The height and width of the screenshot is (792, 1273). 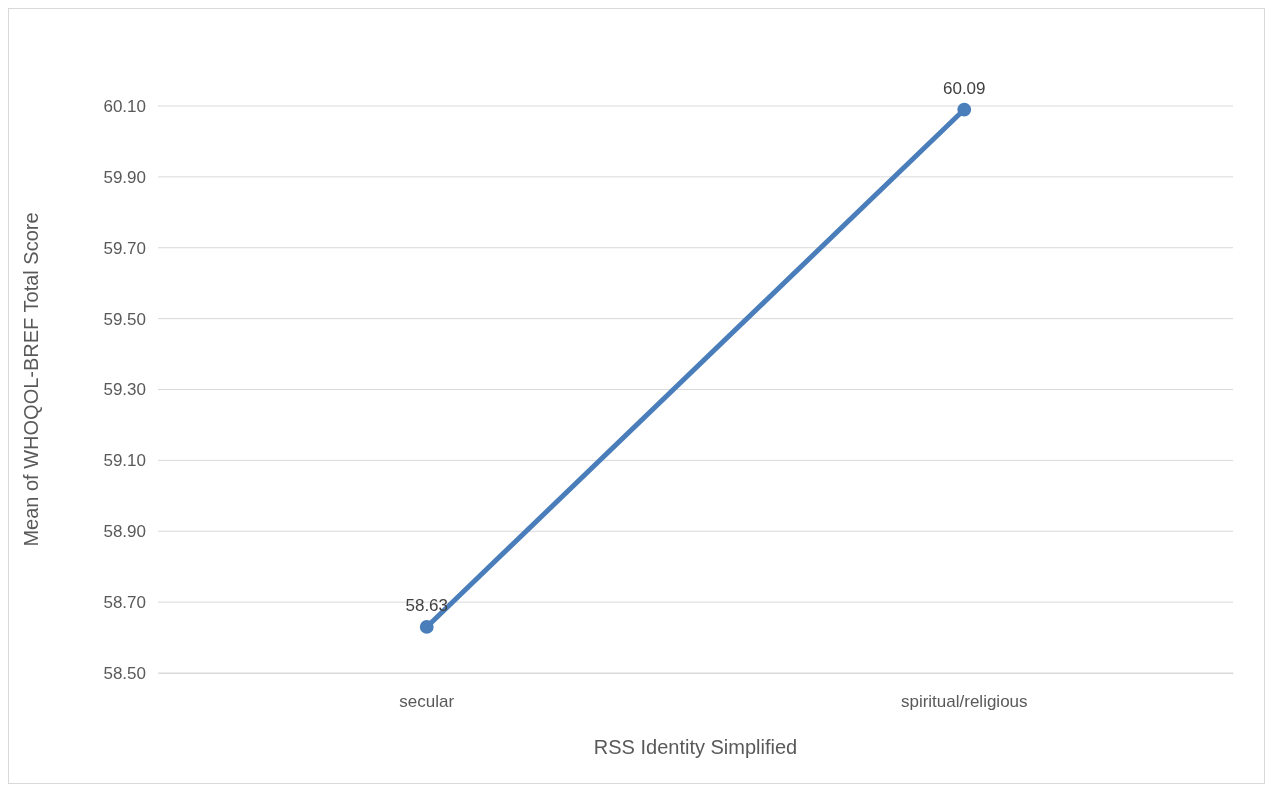 I want to click on y-tick-label: 59.10, so click(x=124, y=461).